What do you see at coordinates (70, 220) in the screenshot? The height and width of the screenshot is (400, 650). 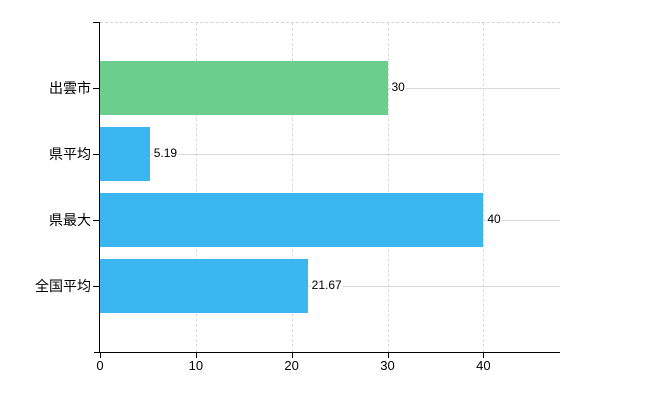 I see `category-label: 県最大` at bounding box center [70, 220].